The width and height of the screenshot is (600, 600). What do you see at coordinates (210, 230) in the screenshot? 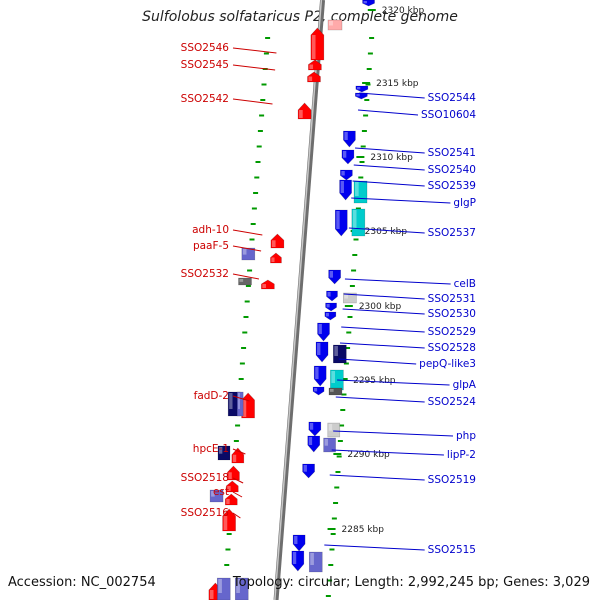
I see `left-gene-label: adh-10` at bounding box center [210, 230].